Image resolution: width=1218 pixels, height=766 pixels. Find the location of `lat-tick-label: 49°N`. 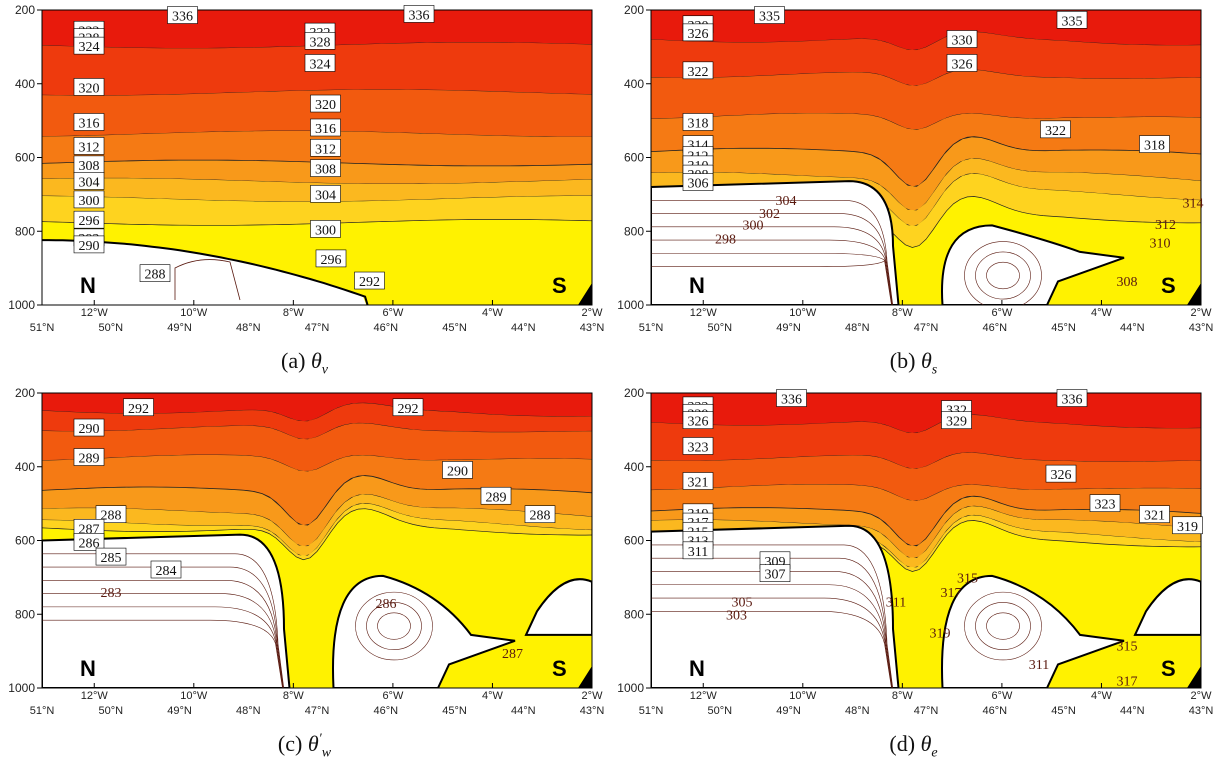

lat-tick-label: 49°N is located at coordinates (788, 711).